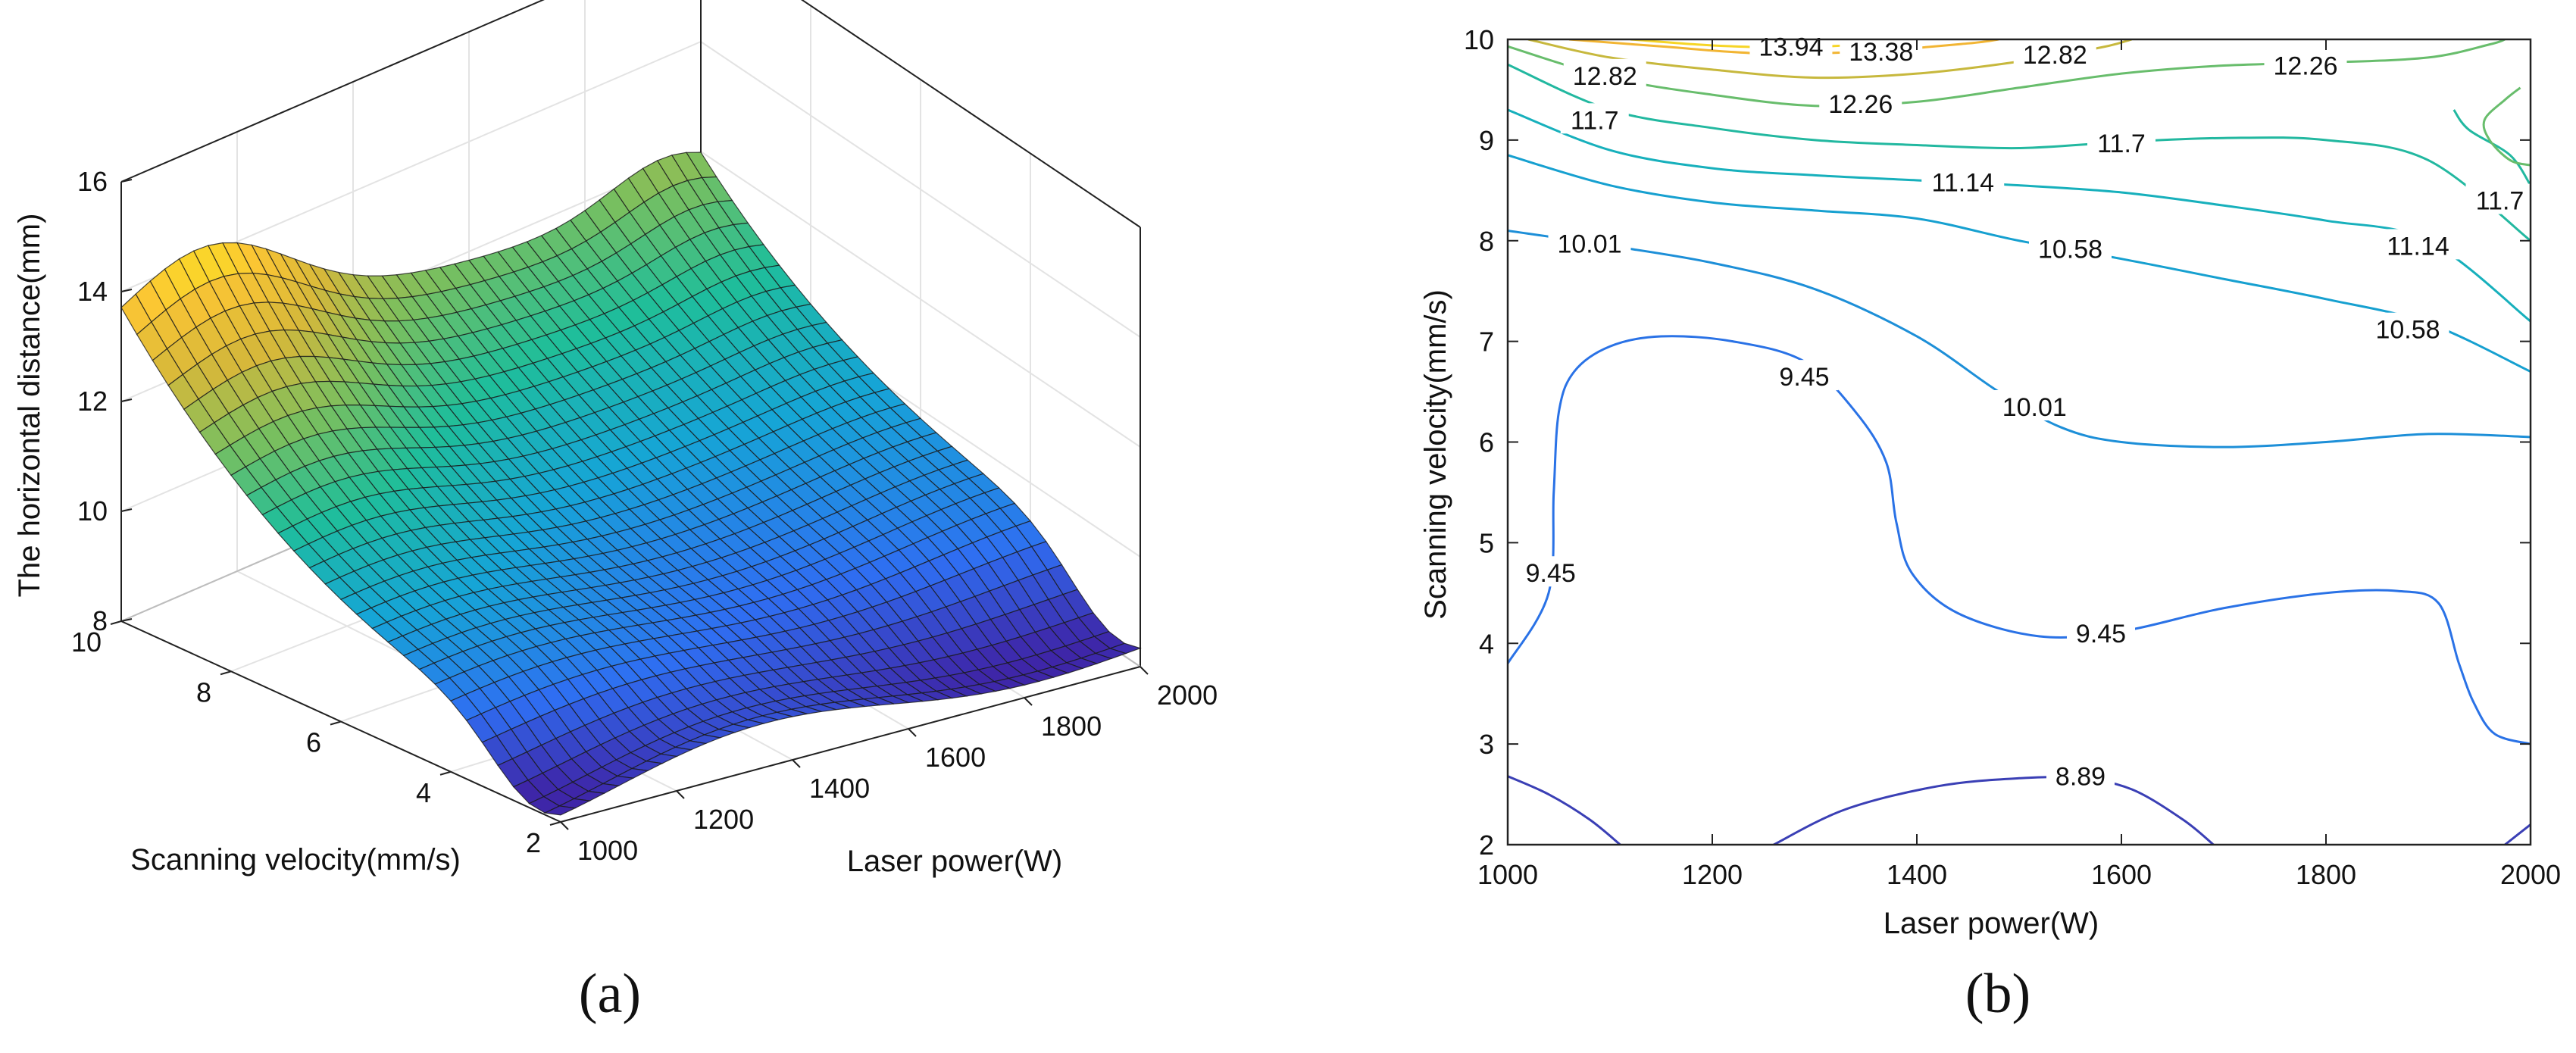 The image size is (2576, 1053). Describe the element at coordinates (971, 114) in the screenshot. I see `axis-edge` at that location.